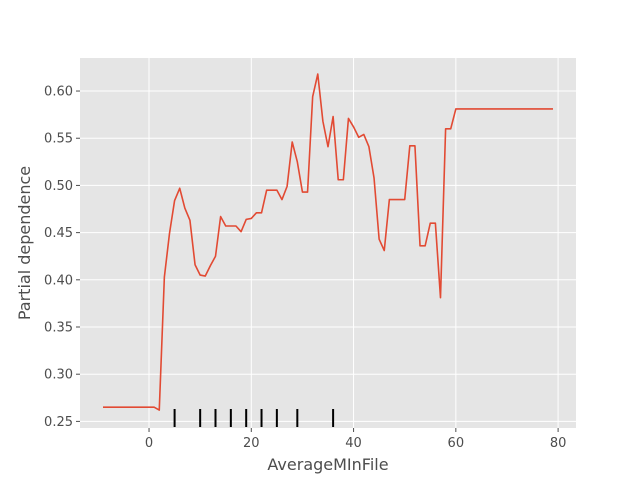  I want to click on y-axis-label: Partial dependence, so click(24, 243).